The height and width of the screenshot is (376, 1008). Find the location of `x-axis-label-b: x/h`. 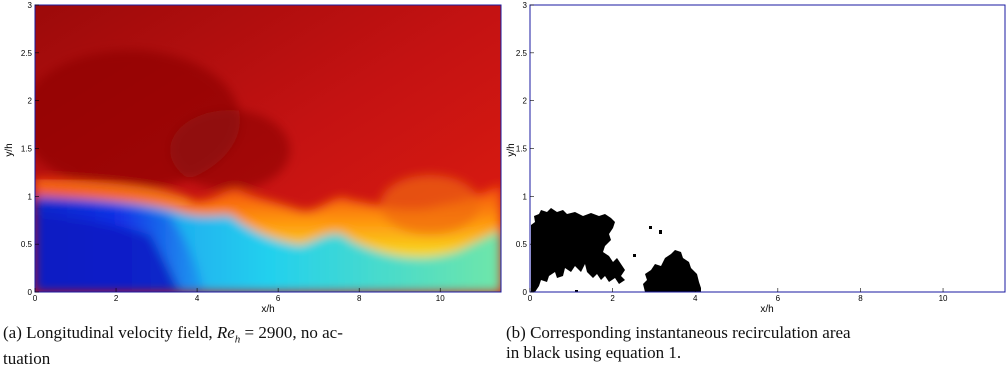

x-axis-label-b: x/h is located at coordinates (766, 309).